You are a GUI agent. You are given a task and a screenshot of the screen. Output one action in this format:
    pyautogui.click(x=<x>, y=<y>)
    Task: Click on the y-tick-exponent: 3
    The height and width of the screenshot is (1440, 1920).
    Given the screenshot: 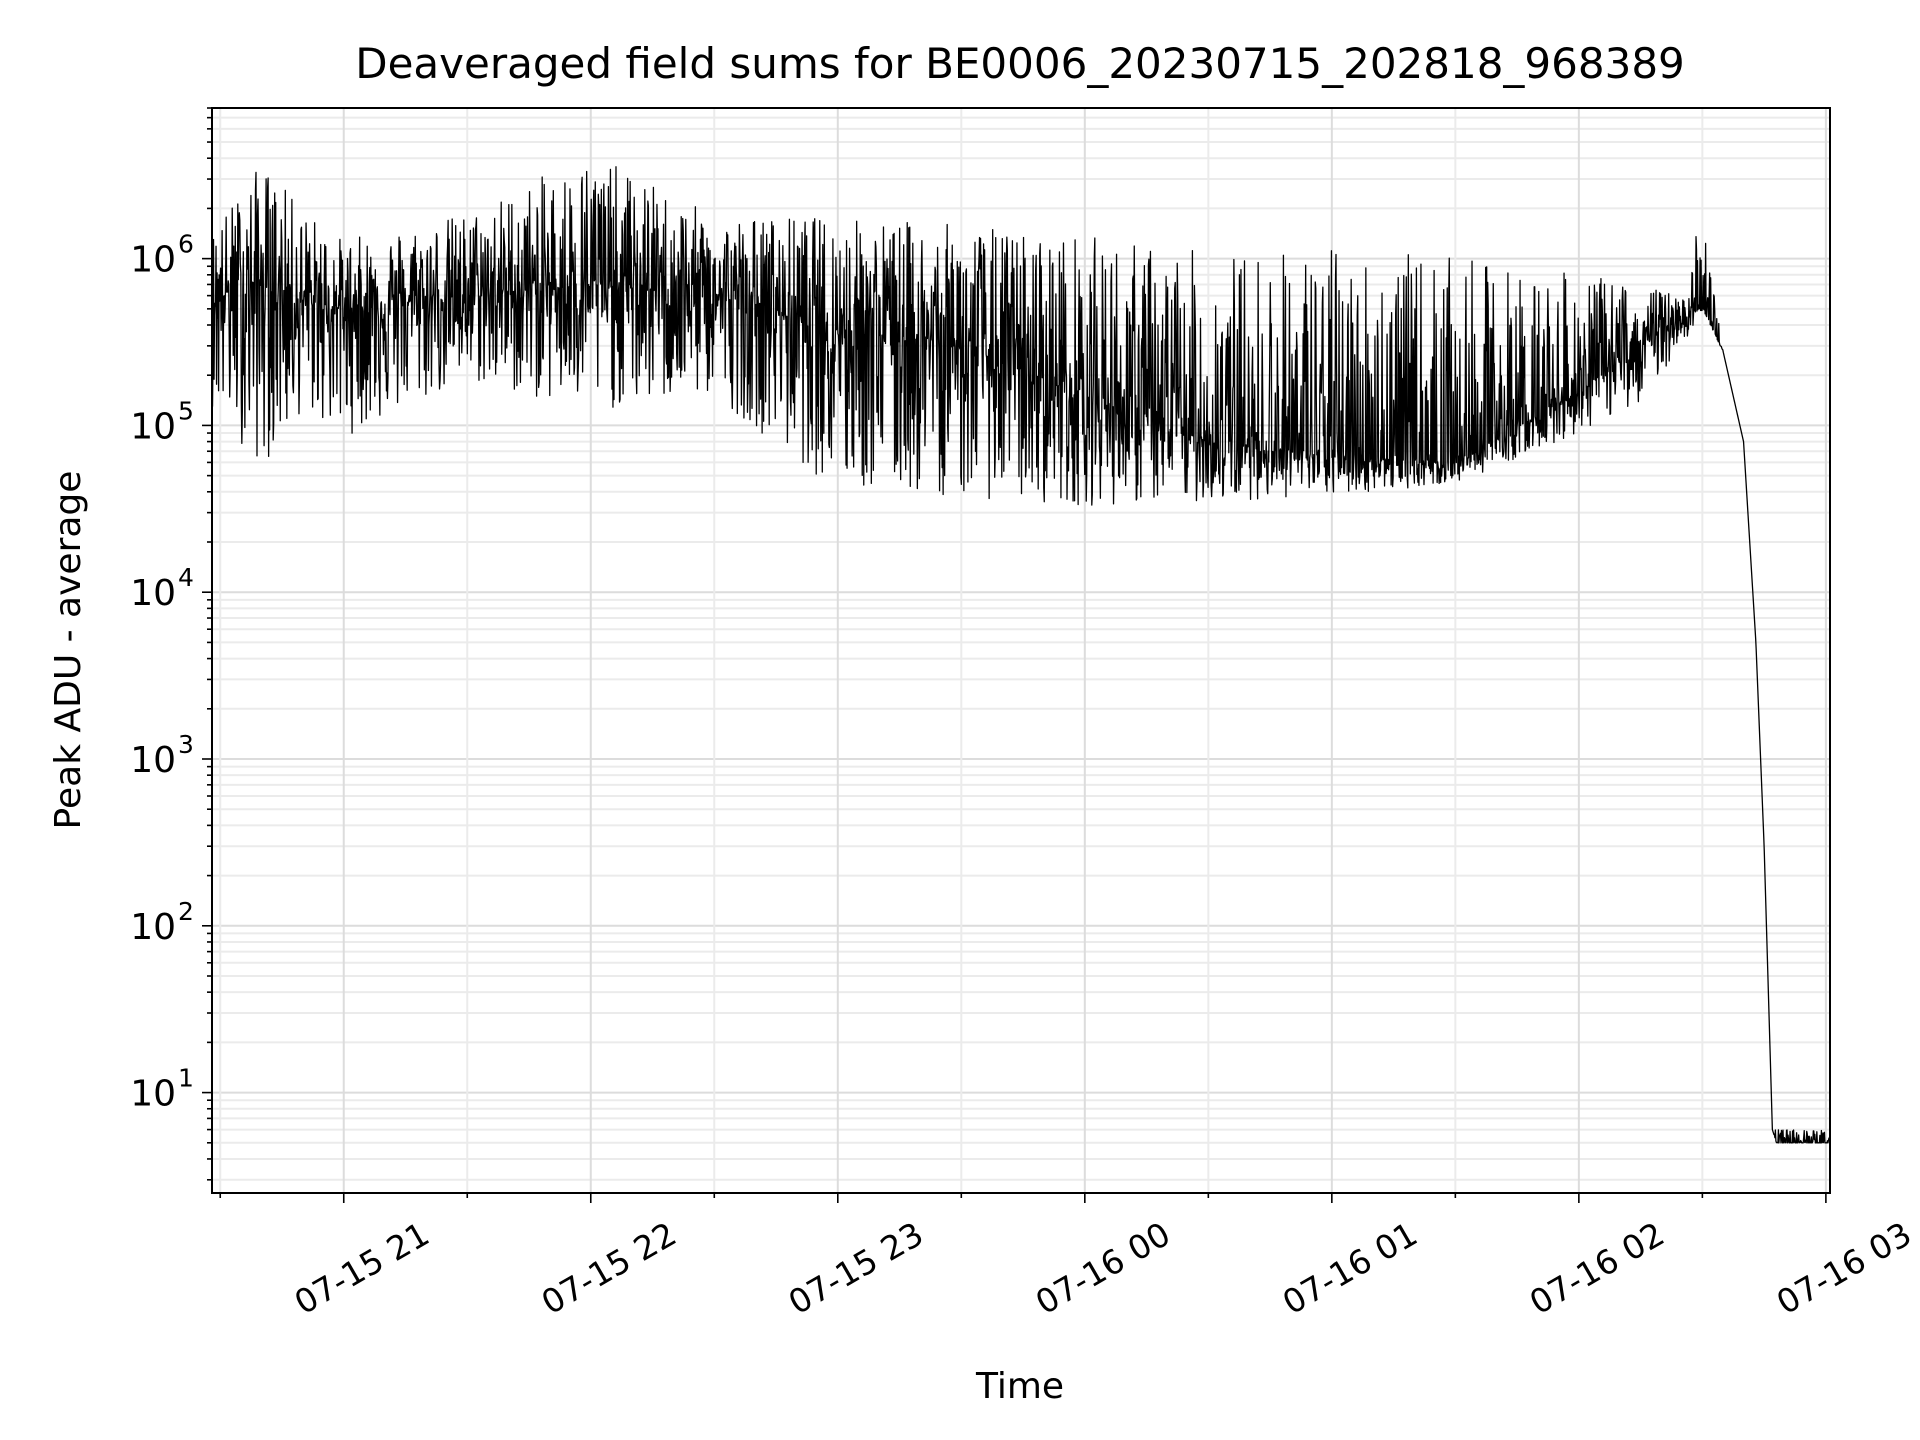 What is the action you would take?
    pyautogui.click(x=186, y=744)
    